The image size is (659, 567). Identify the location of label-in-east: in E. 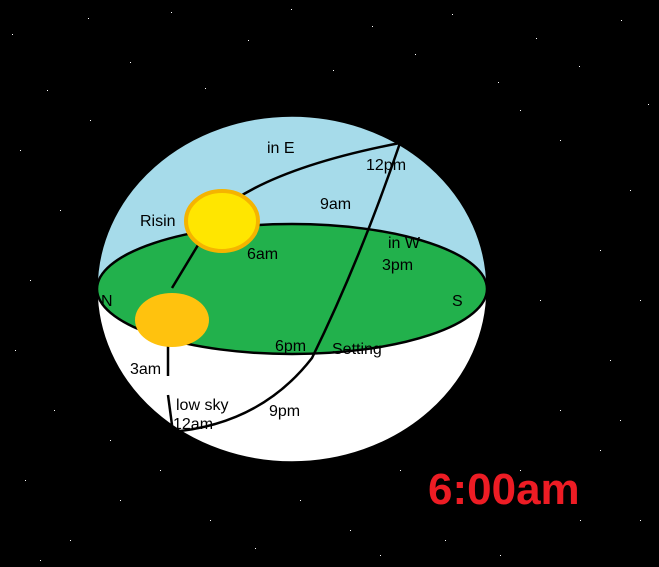
(281, 148).